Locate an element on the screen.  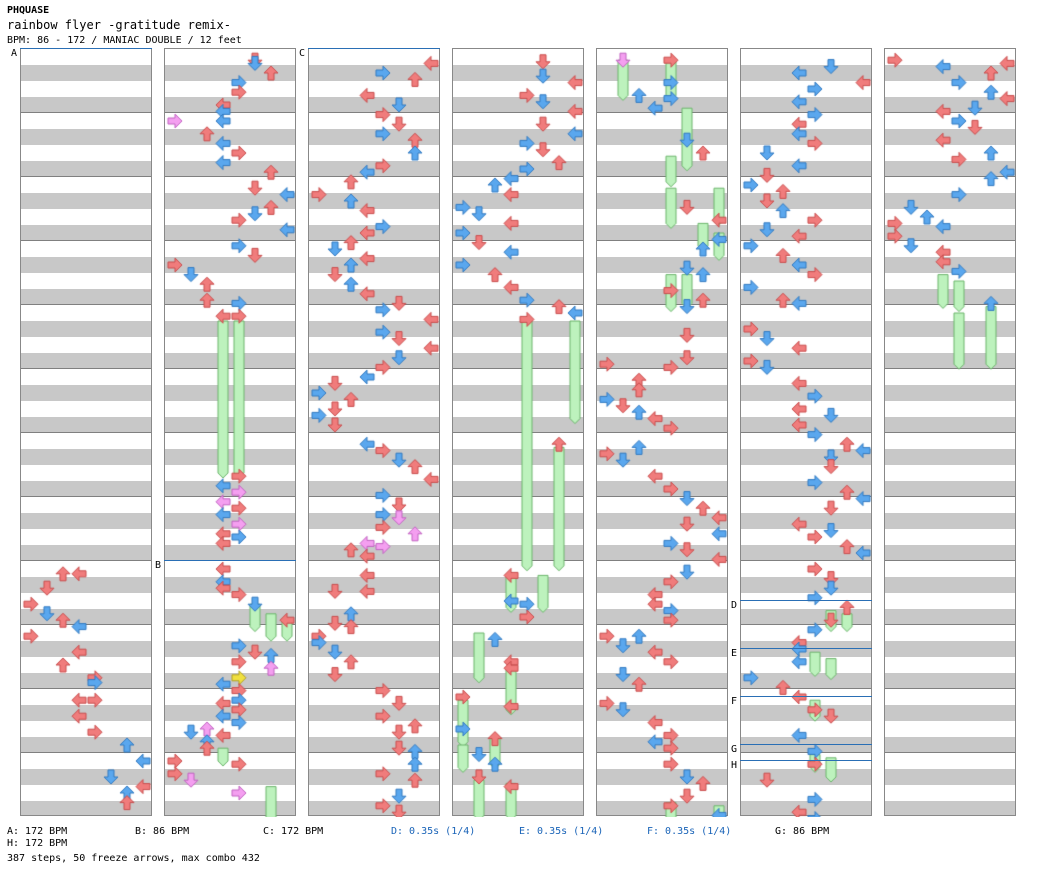
segment-marker-b: B is located at coordinates (158, 565).